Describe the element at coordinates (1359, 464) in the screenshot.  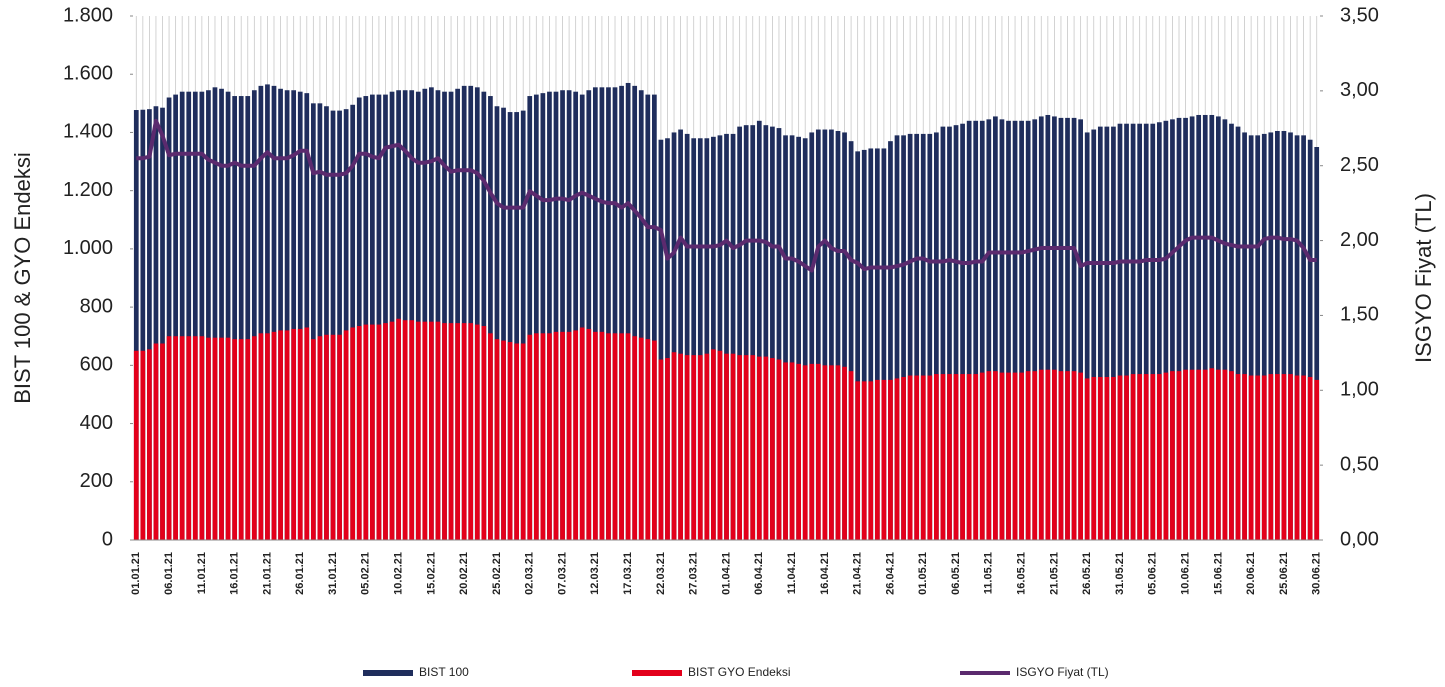
I see `y2-tick-label: 0,50` at that location.